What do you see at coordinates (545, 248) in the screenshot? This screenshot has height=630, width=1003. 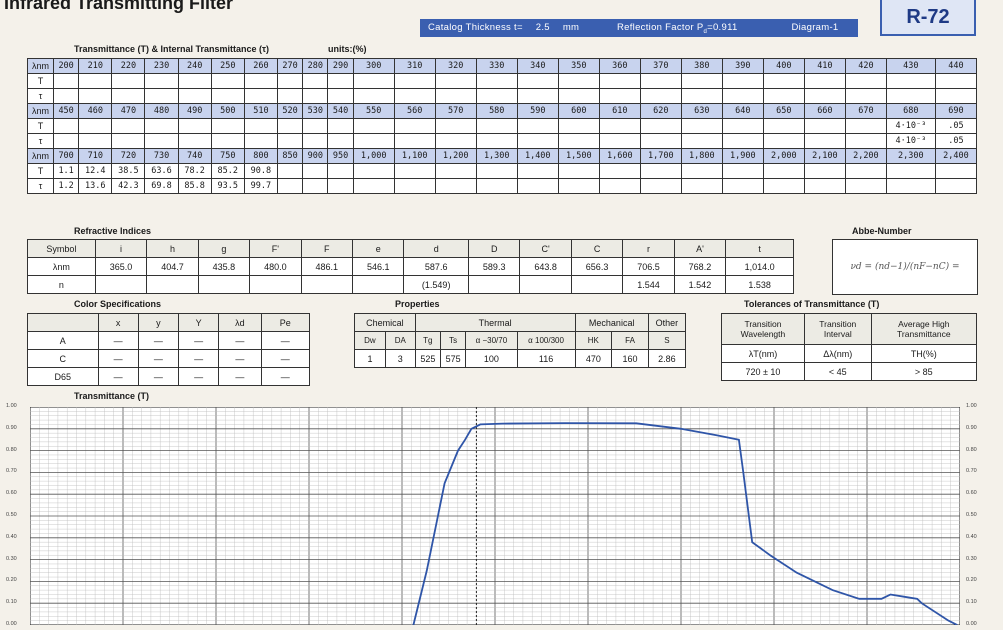 I see `symbol-cell: C'` at bounding box center [545, 248].